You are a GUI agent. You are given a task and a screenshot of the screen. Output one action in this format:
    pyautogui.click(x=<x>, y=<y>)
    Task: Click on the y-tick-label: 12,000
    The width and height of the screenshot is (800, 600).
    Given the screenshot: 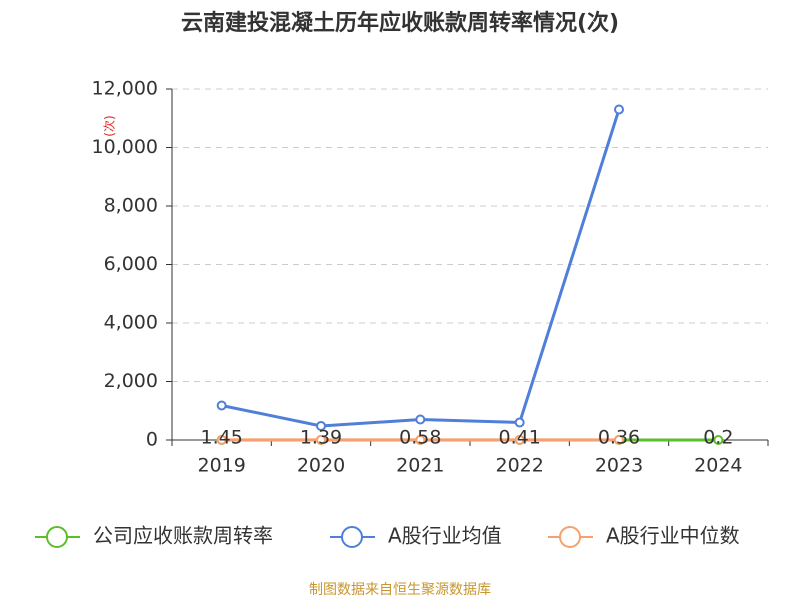 What is the action you would take?
    pyautogui.click(x=125, y=89)
    